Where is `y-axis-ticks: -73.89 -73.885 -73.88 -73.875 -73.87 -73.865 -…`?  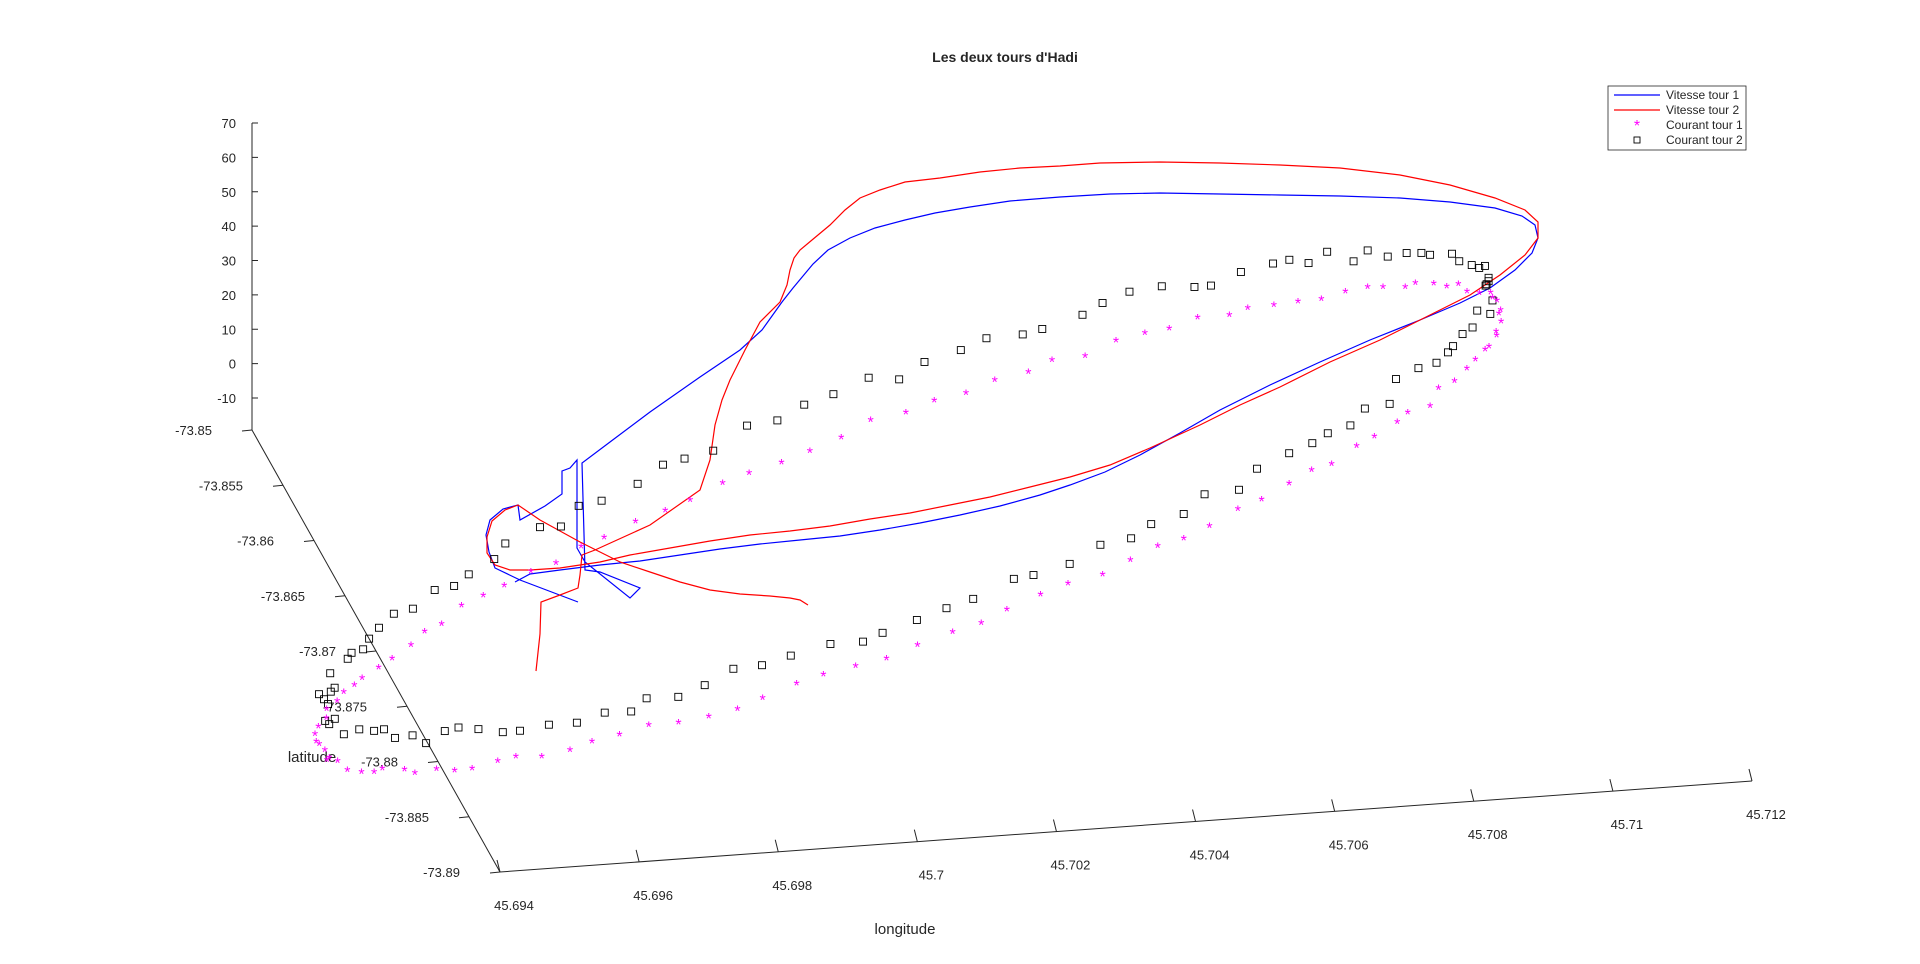
y-axis-ticks: -73.89 -73.885 -73.88 -73.875 -73.87 -73.865 -… is located at coordinates (338, 651).